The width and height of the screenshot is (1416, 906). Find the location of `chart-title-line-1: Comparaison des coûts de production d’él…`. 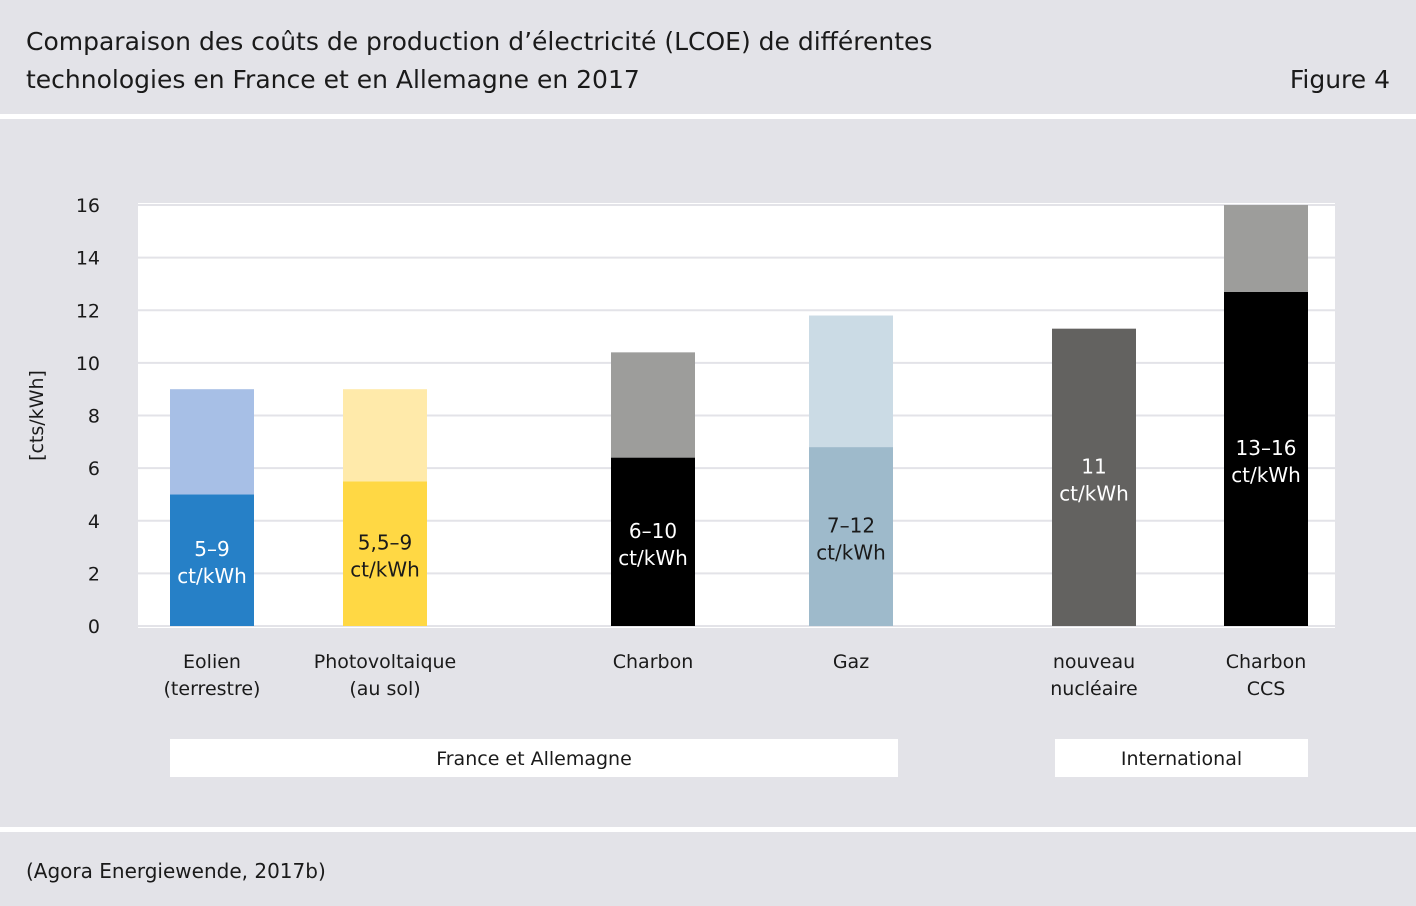

chart-title-line-1: Comparaison des coûts de production d’él… is located at coordinates (479, 41).